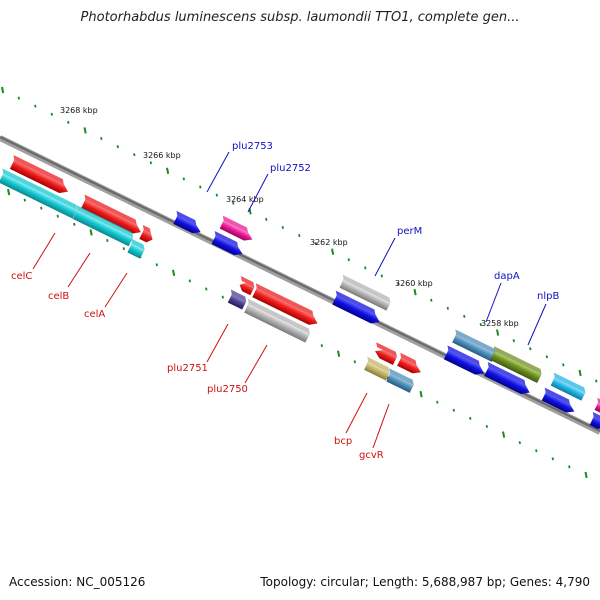  I want to click on gene-cyan-a, so click(39, 193).